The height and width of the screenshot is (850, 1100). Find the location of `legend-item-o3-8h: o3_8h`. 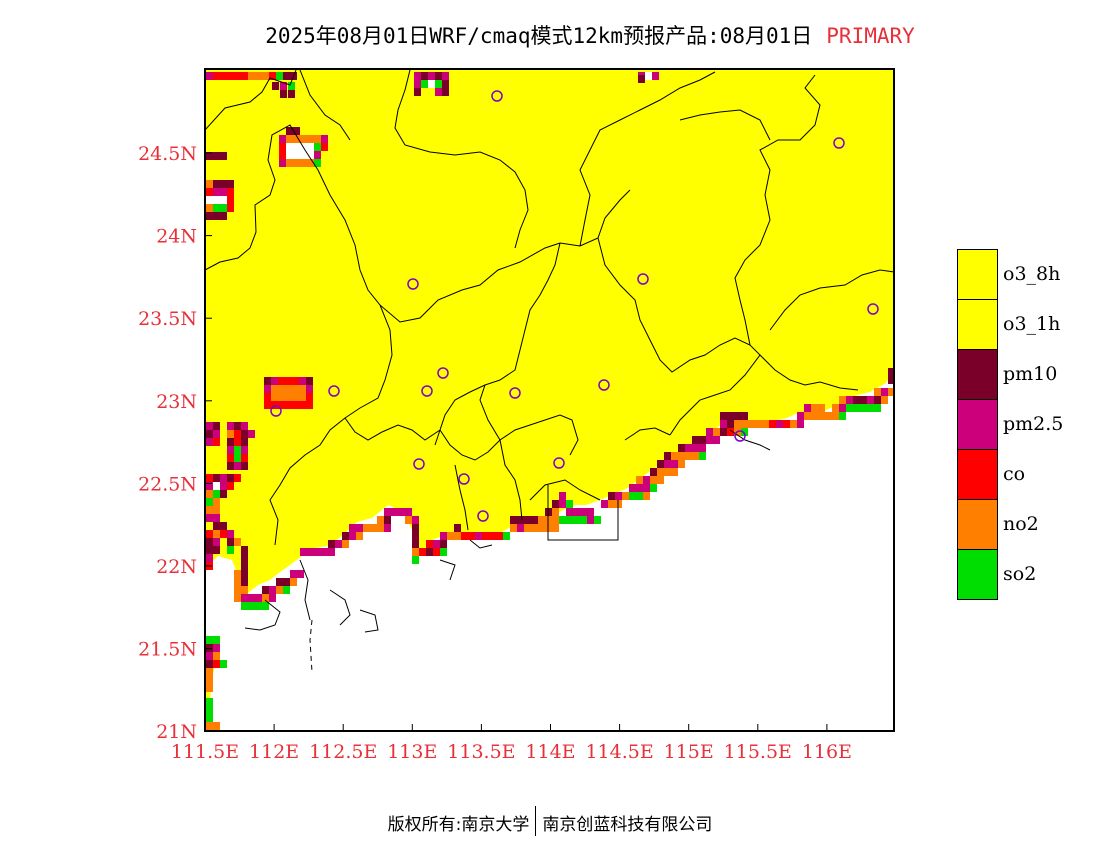

legend-item-o3-8h: o3_8h is located at coordinates (1027, 274).